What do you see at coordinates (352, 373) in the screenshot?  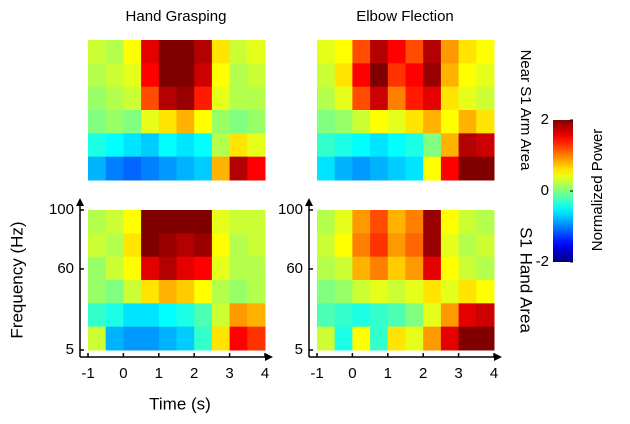 I see `x-tick-label: 0` at bounding box center [352, 373].